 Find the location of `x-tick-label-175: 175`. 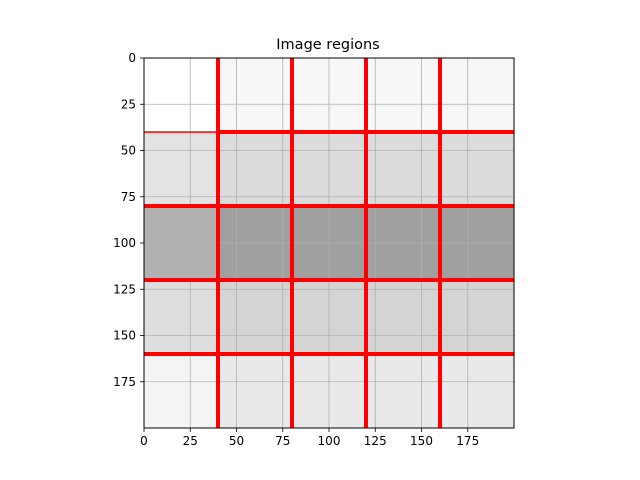

x-tick-label-175: 175 is located at coordinates (467, 441).